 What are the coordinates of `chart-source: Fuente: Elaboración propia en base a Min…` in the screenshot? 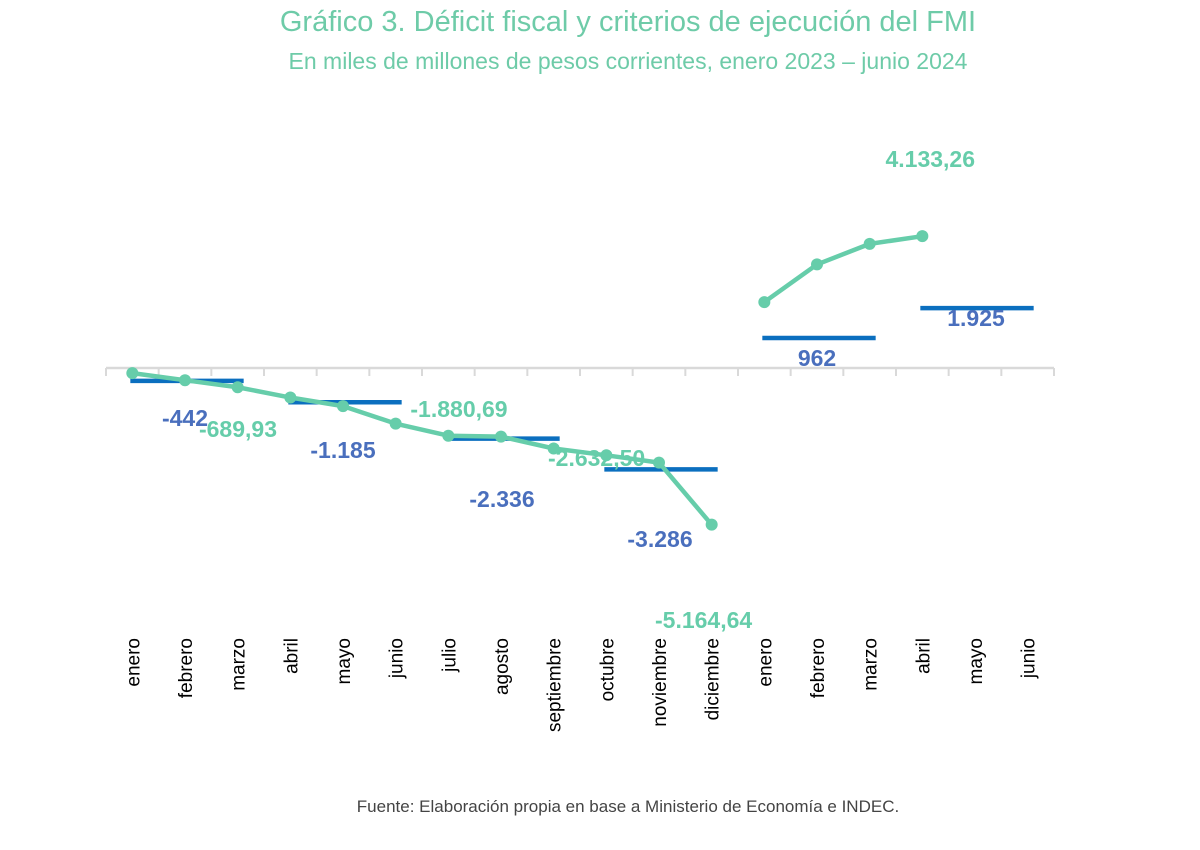 It's located at (628, 806).